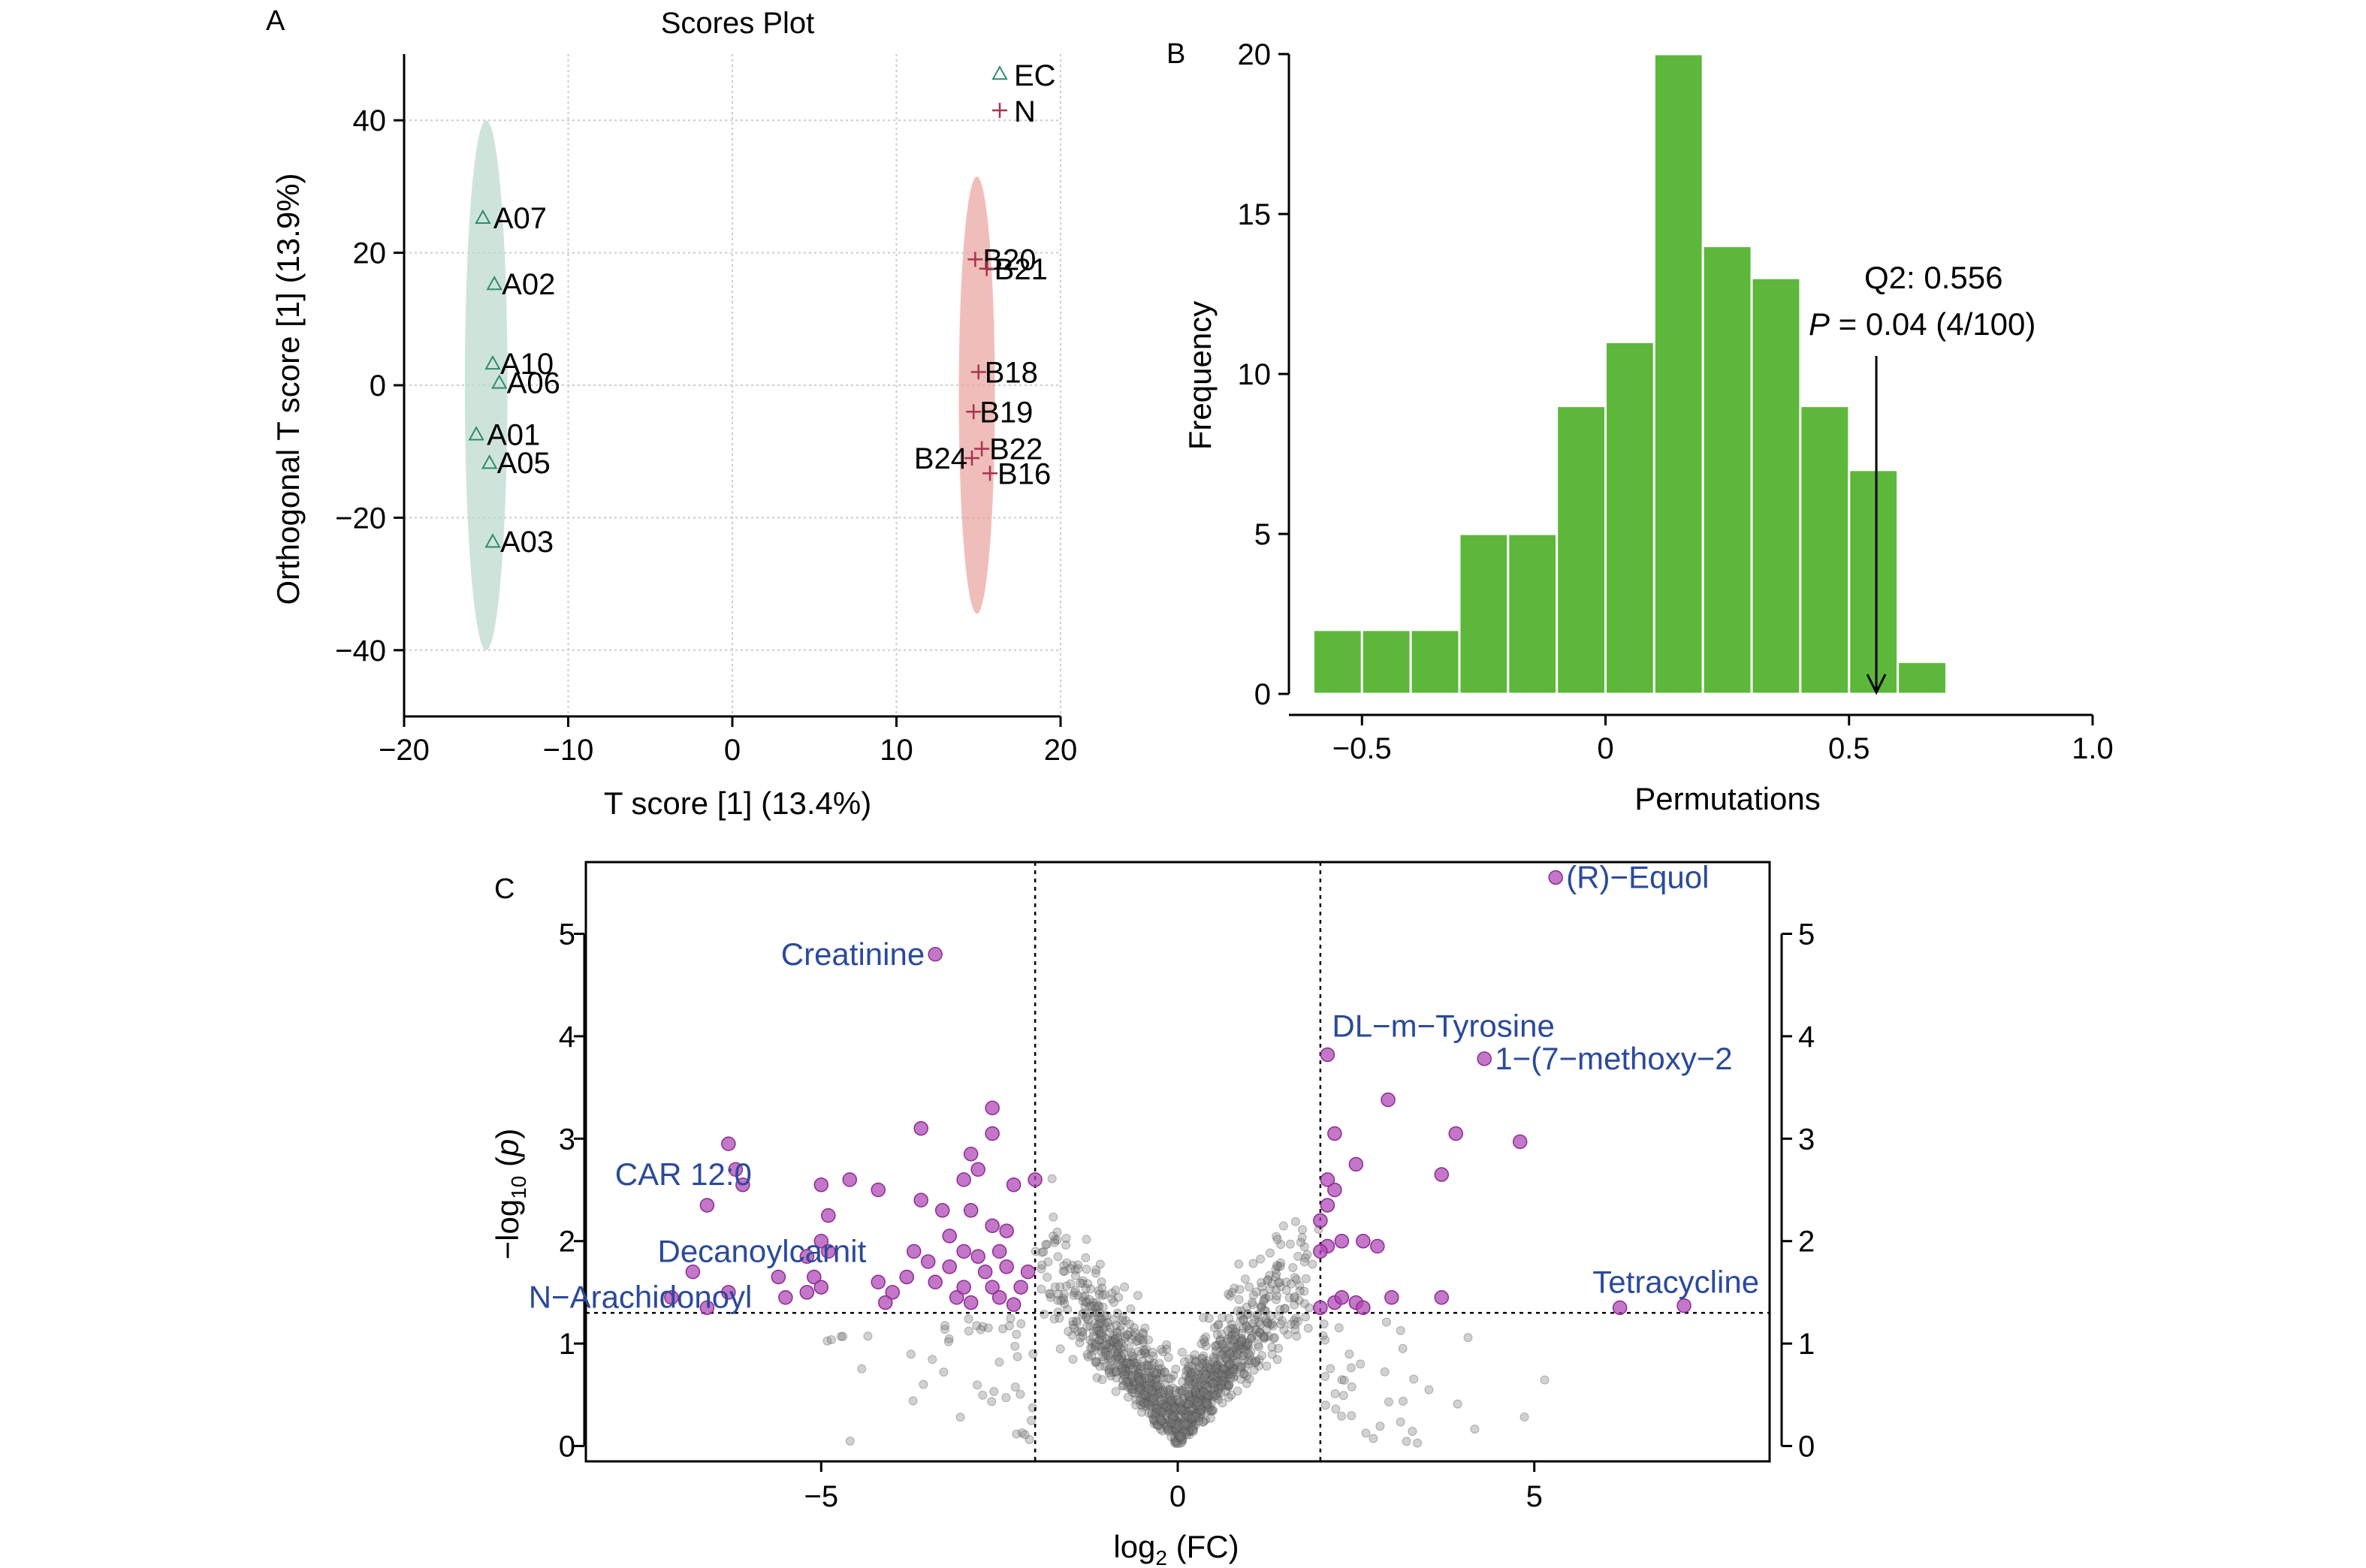 The width and height of the screenshot is (2366, 1568). Describe the element at coordinates (370, 253) in the screenshot. I see `y-tick-label: 20` at that location.